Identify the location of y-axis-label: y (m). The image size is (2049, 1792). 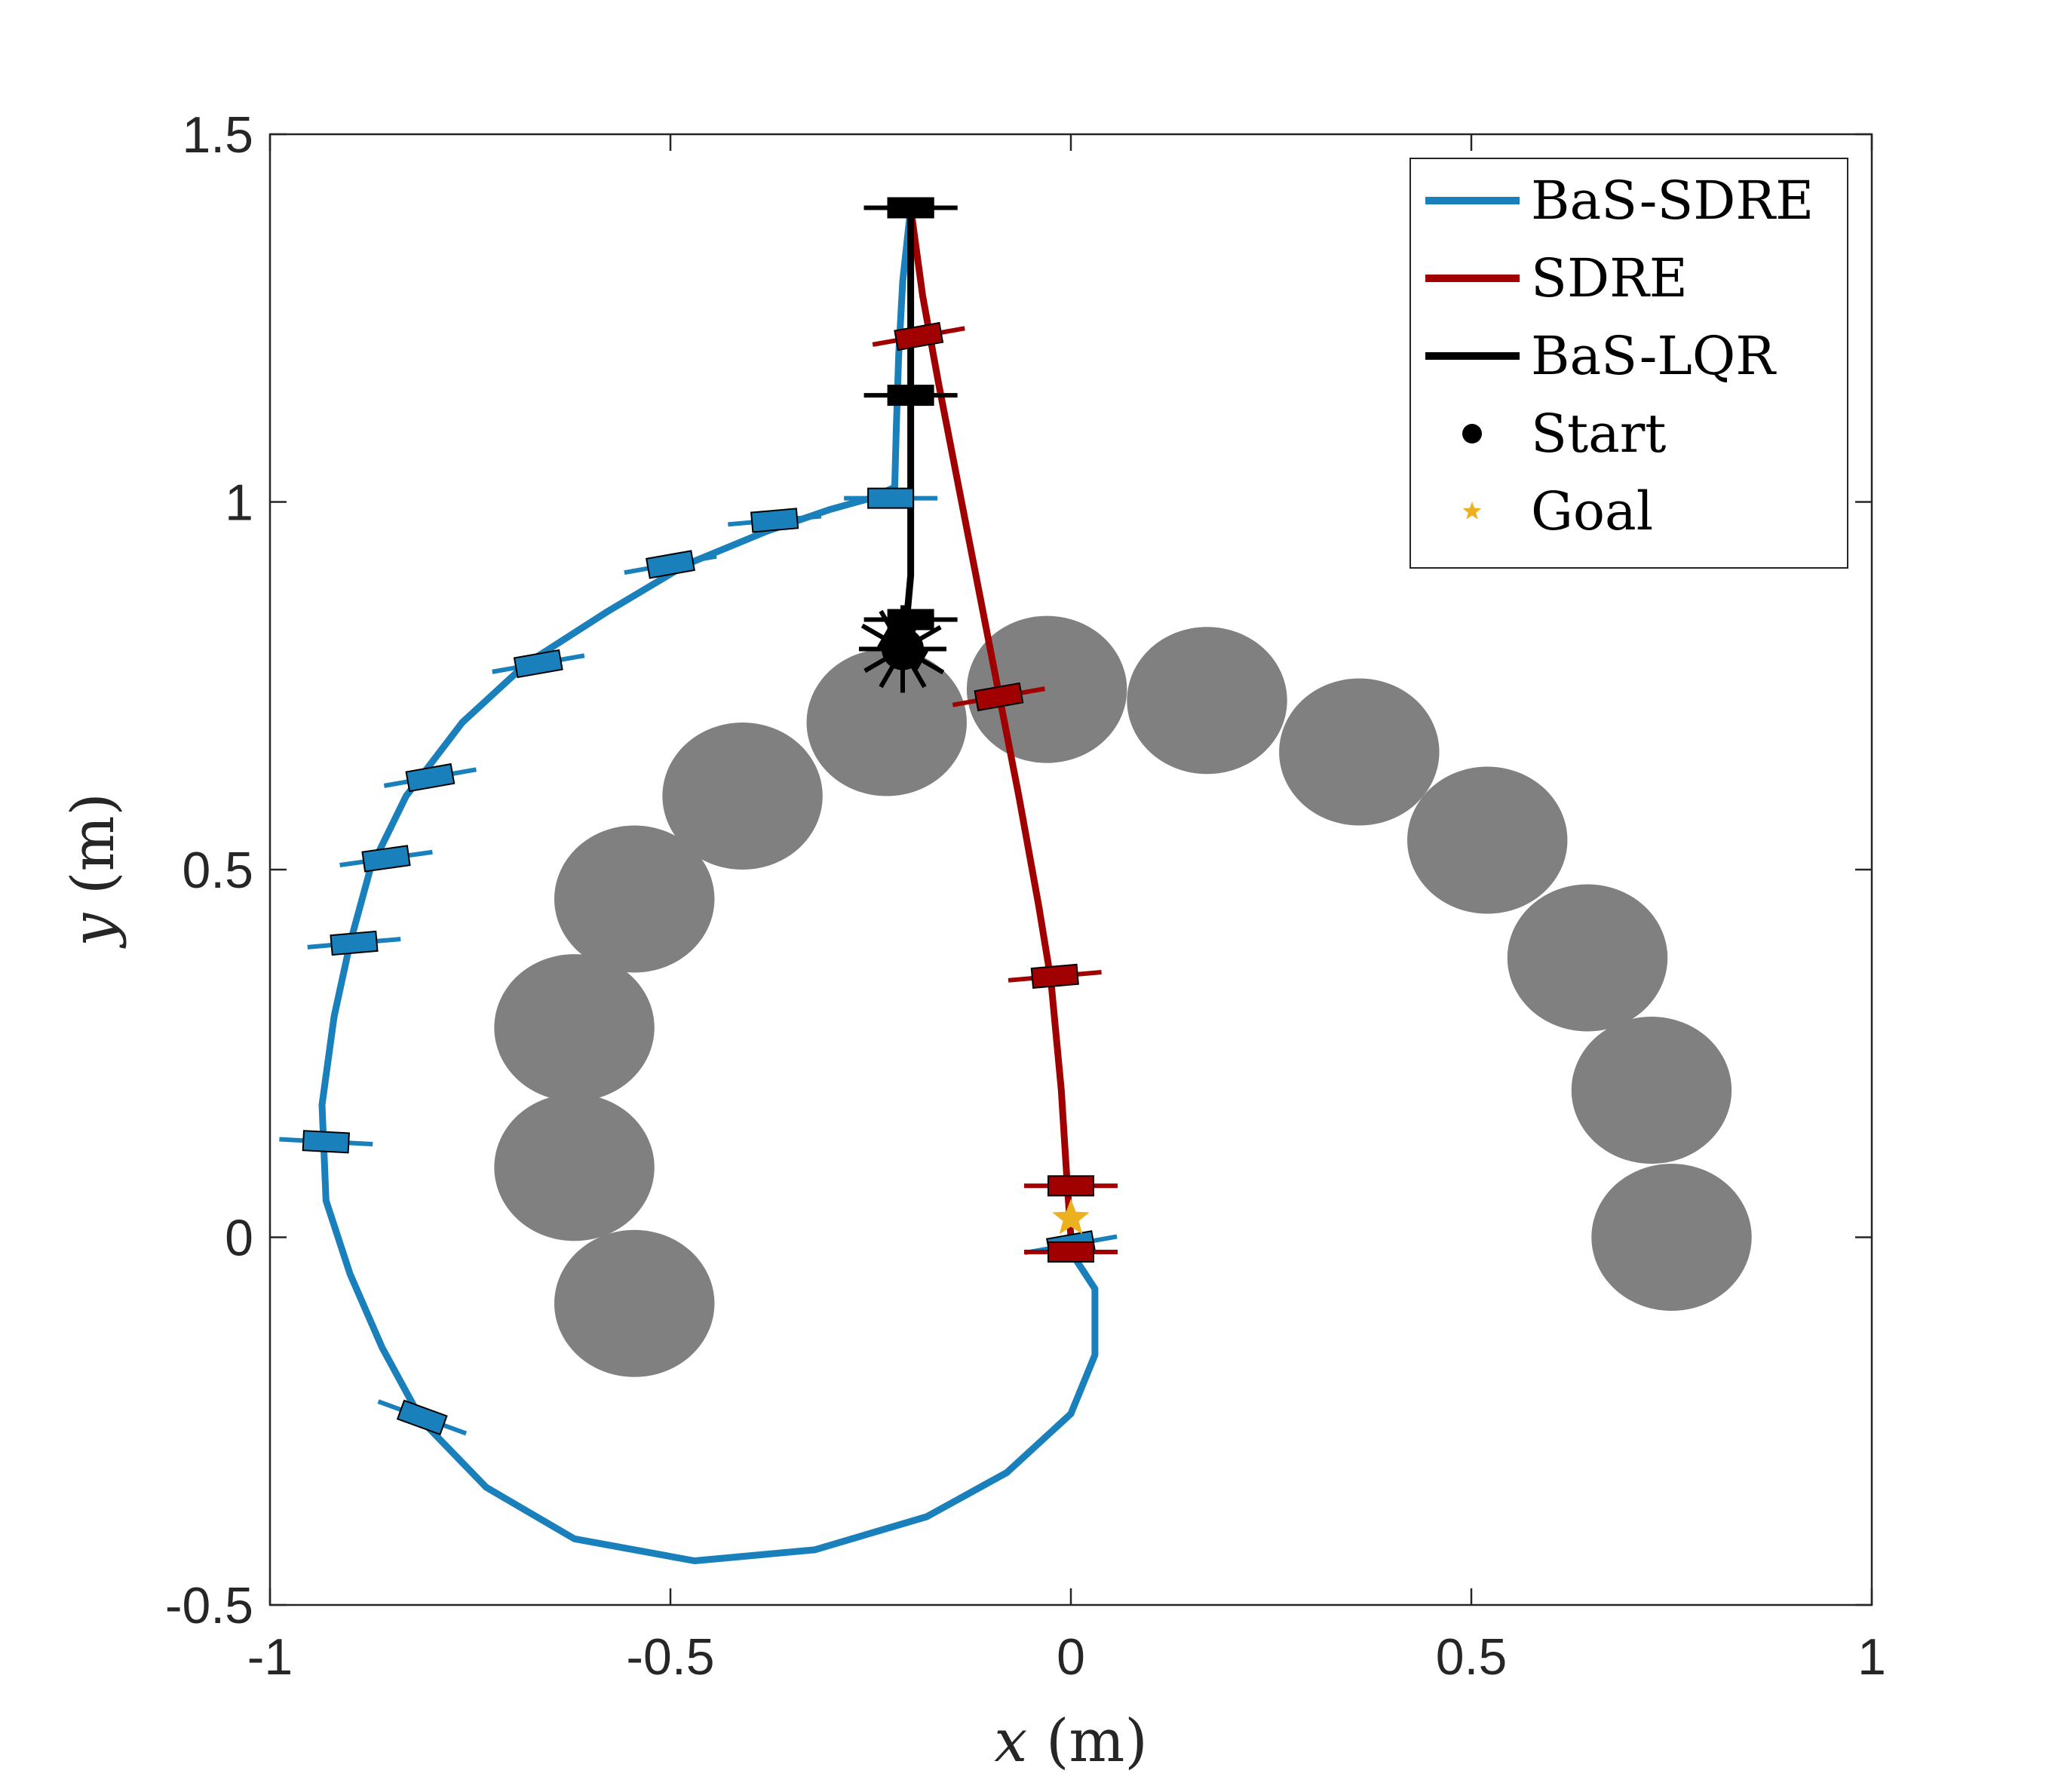
(93, 871).